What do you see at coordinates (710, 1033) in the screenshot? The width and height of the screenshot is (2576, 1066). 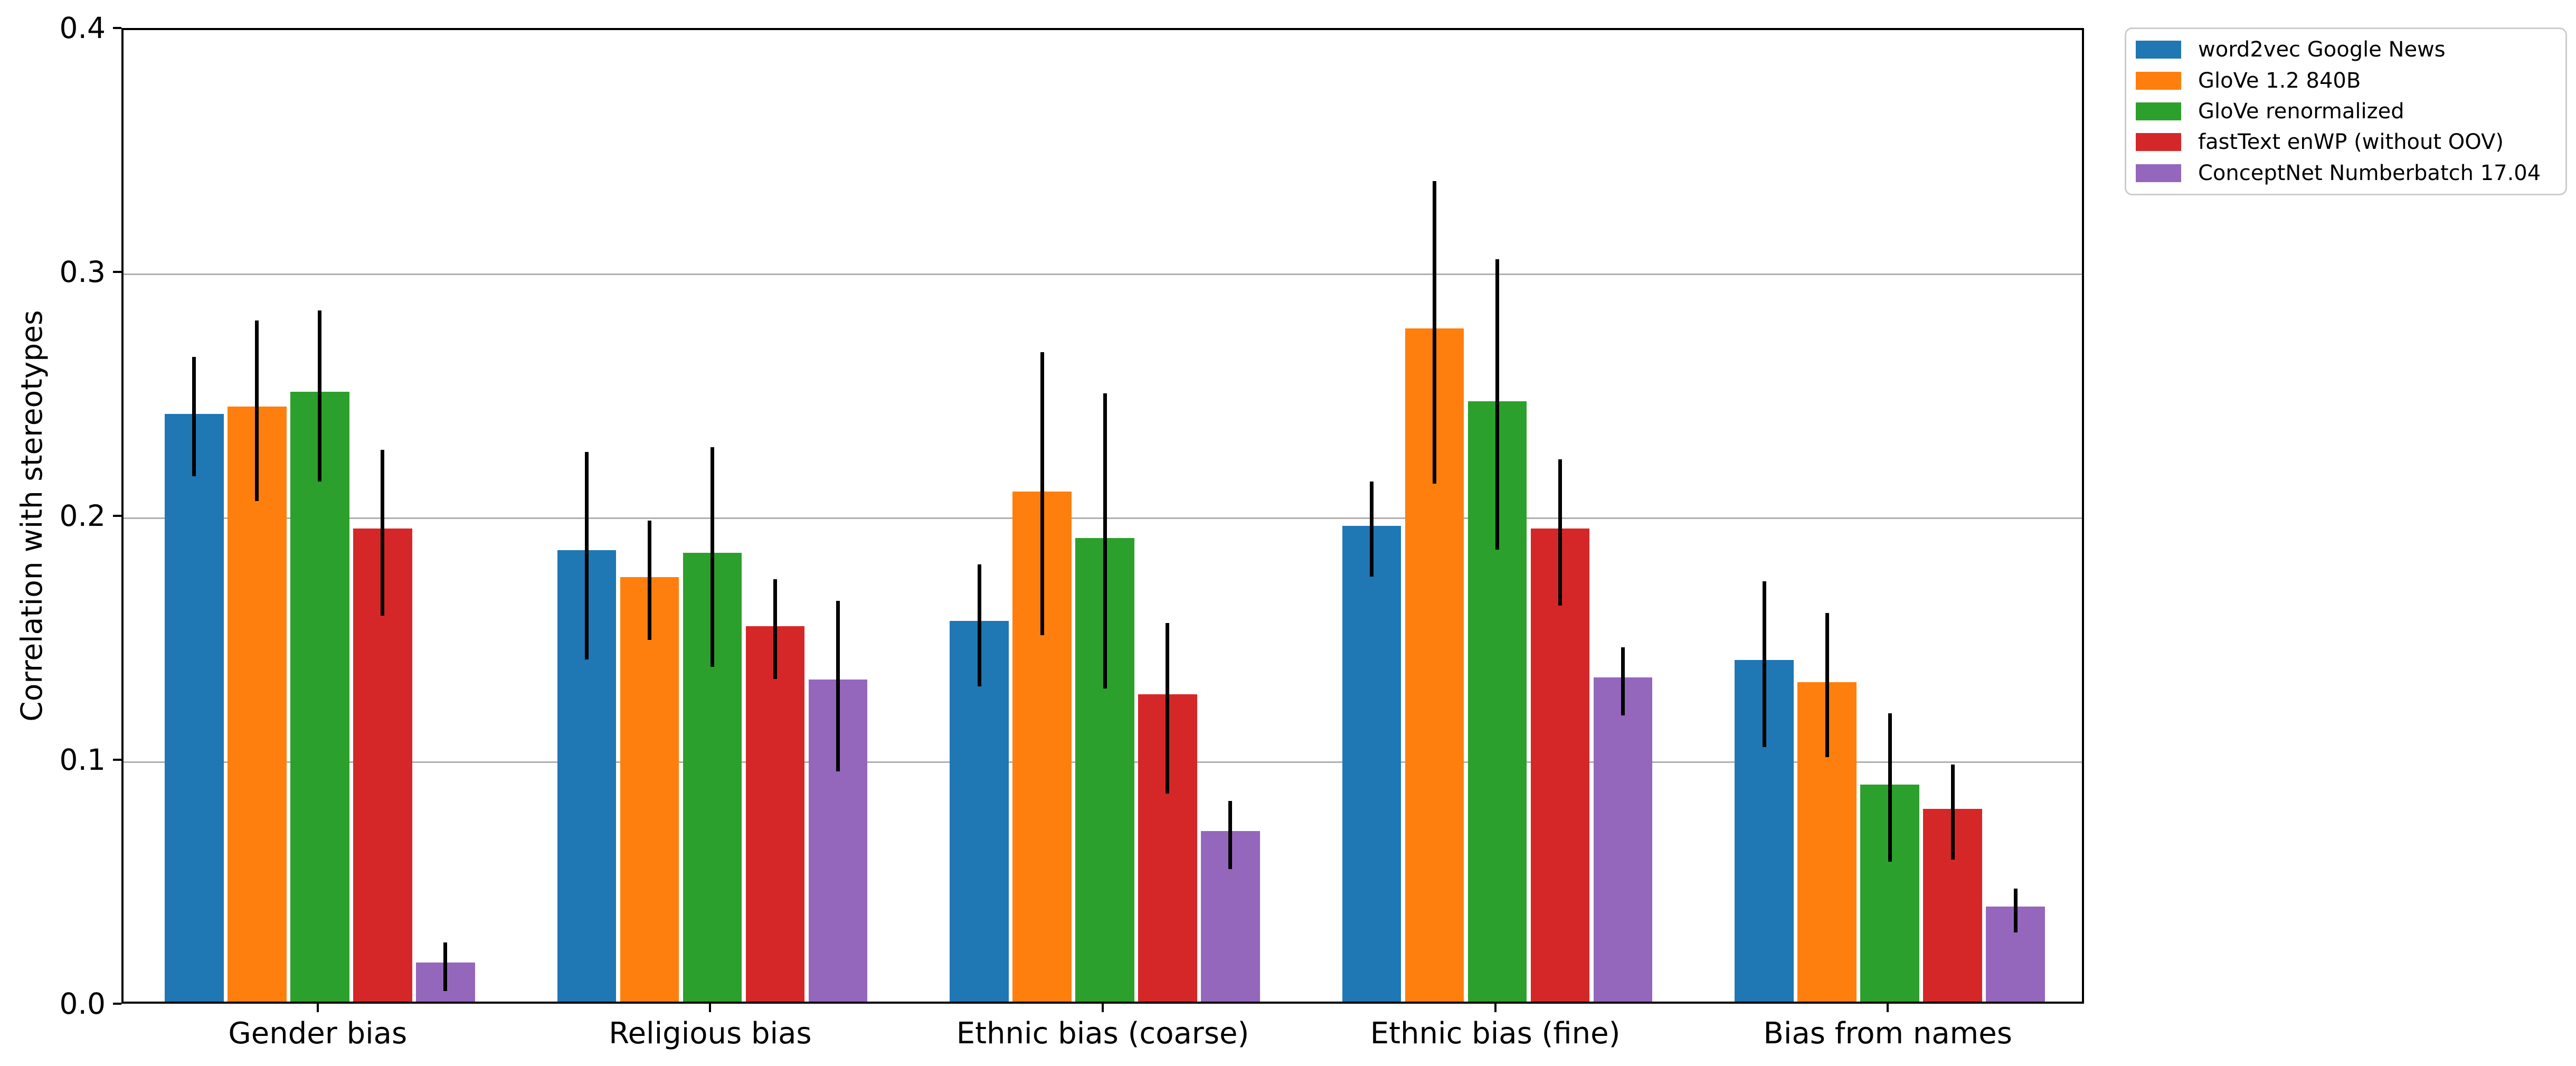 I see `x-tick-label: Religious bias` at bounding box center [710, 1033].